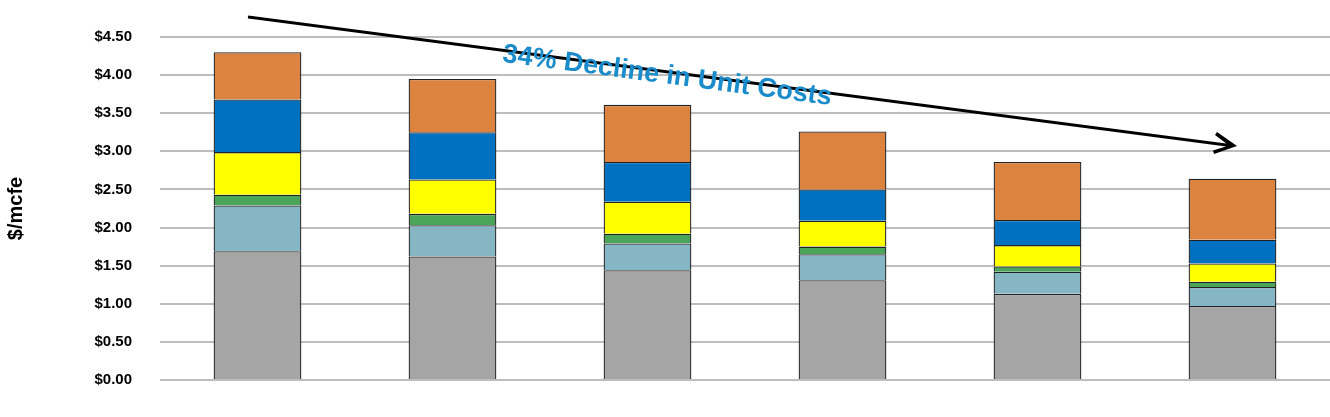 Image resolution: width=1330 pixels, height=417 pixels. I want to click on y-tick-label: $2.00, so click(113, 226).